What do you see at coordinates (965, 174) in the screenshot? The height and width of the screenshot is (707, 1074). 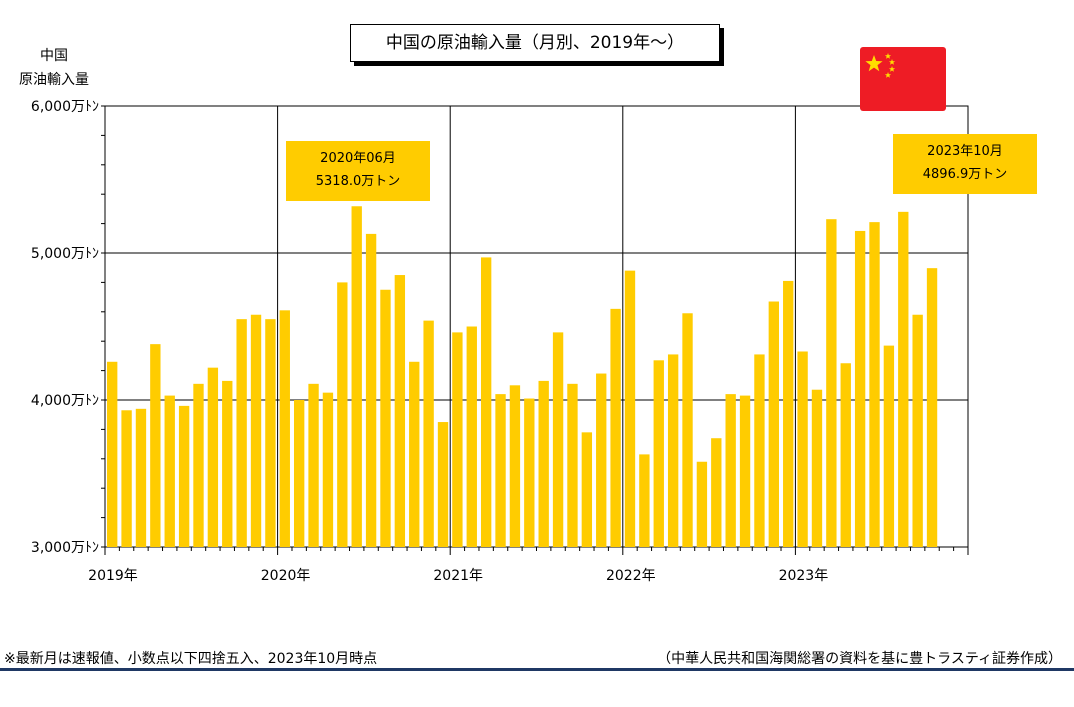 I see `callout-latest-value: 4896.9万トン` at bounding box center [965, 174].